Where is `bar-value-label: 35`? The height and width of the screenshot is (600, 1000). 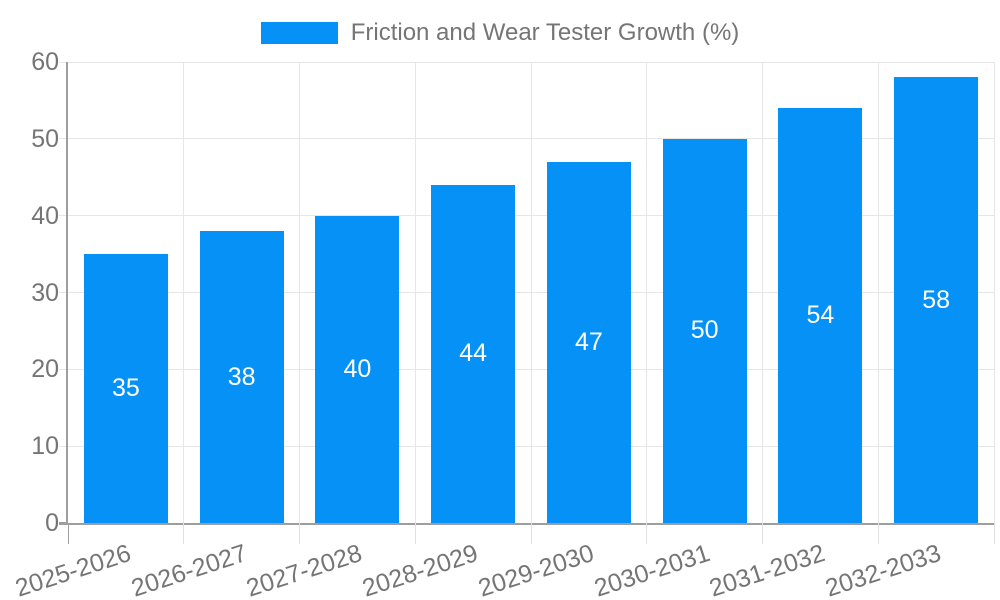 bar-value-label: 35 is located at coordinates (125, 388).